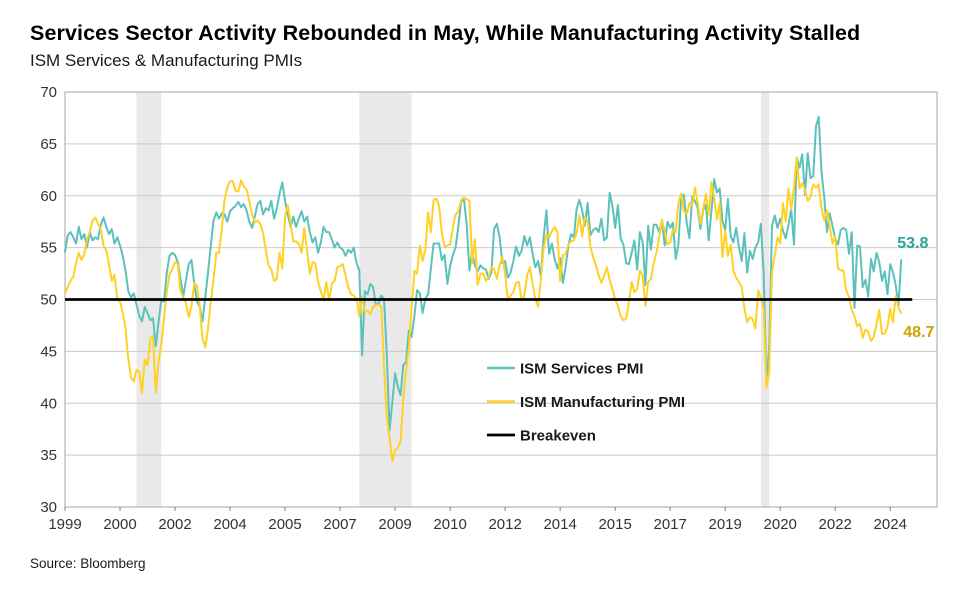  Describe the element at coordinates (48, 248) in the screenshot. I see `y-axis-label: 55` at that location.